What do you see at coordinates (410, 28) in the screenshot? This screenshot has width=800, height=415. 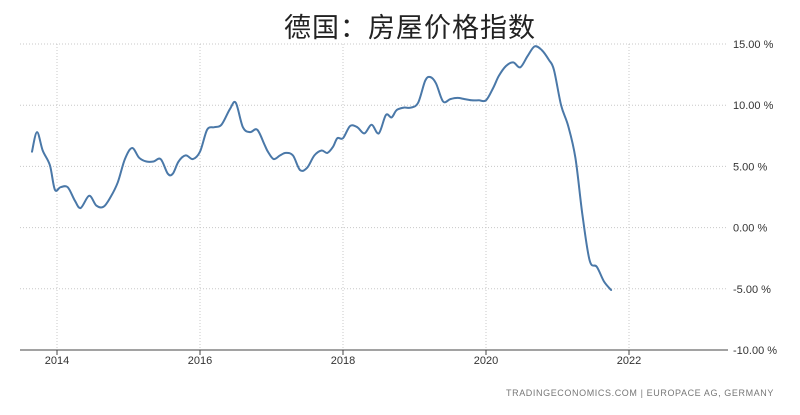 I see `chart-title: 德国：房屋价格指数` at bounding box center [410, 28].